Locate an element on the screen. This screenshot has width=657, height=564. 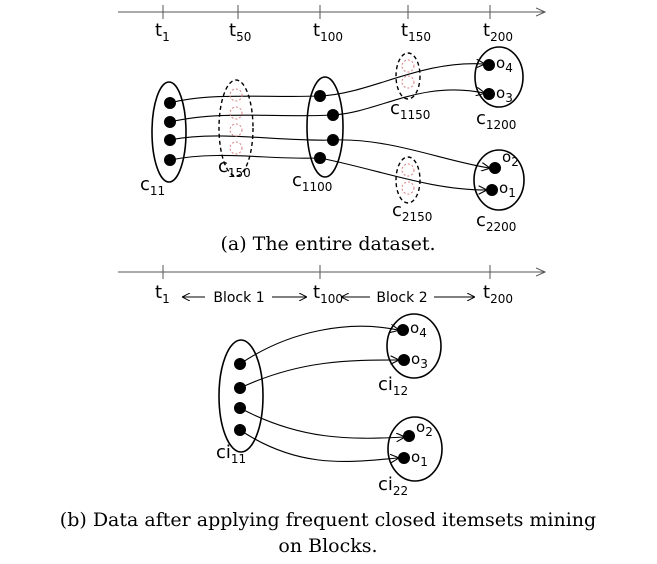
caption: (a) The entire dataset. is located at coordinates (327, 244).